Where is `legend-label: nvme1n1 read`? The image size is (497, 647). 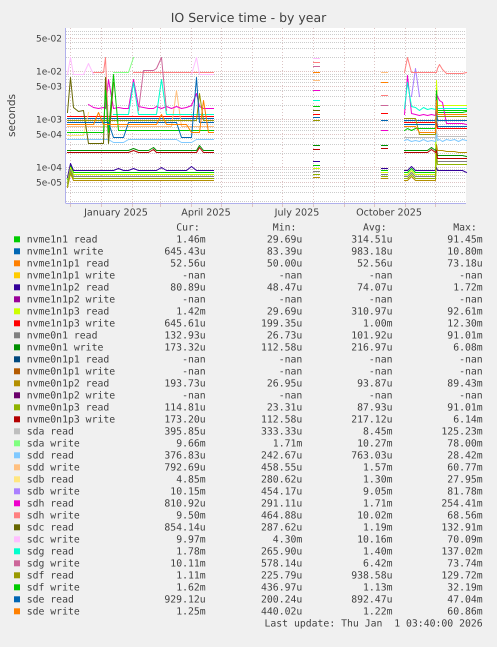 legend-label: nvme1n1 read is located at coordinates (62, 240).